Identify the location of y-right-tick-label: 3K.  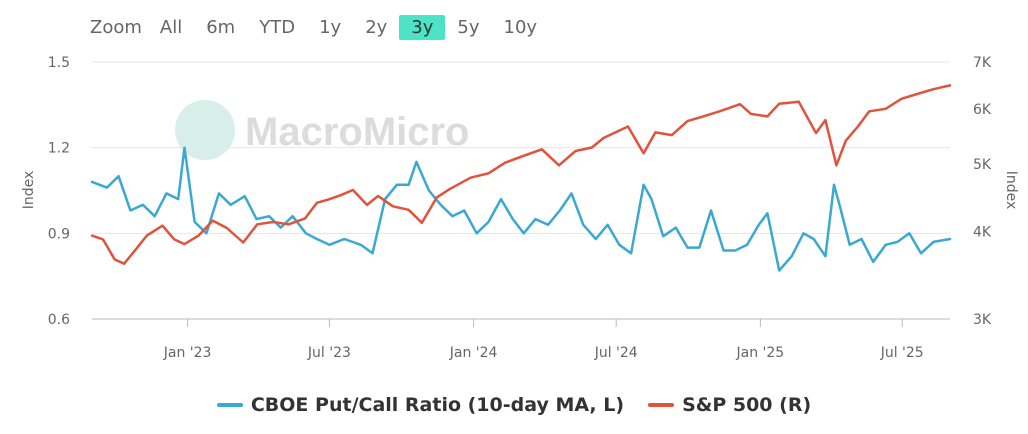
(982, 320).